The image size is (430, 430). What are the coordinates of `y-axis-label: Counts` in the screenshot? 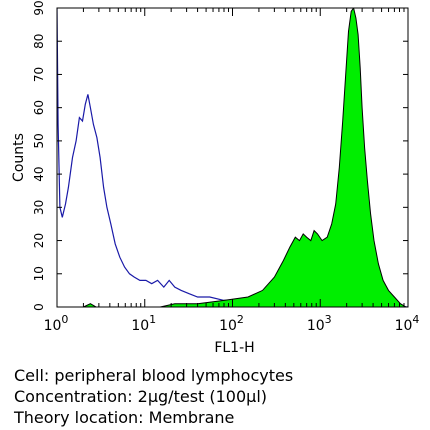 It's located at (19, 157).